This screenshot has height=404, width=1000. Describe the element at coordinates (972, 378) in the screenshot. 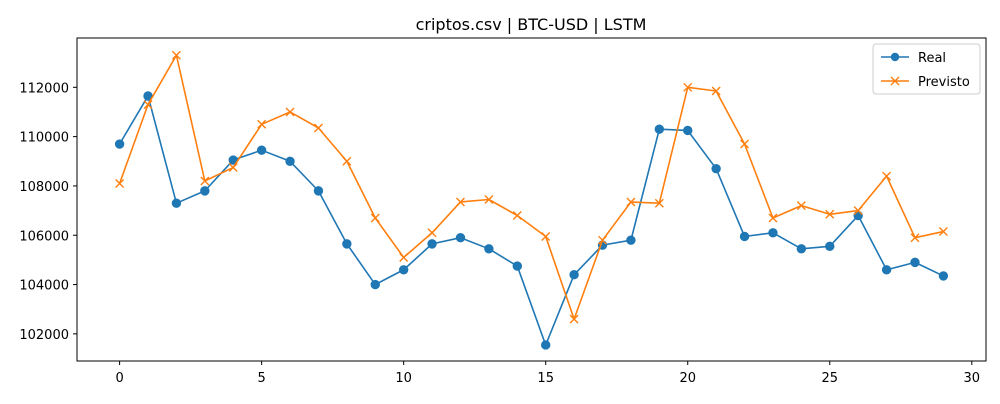

I see `x-tick-label: 30` at that location.